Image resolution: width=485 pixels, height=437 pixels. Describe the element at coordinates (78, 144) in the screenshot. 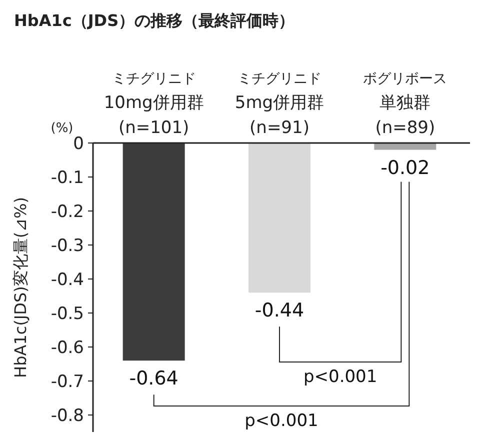

I see `y-tick-label: 0` at that location.